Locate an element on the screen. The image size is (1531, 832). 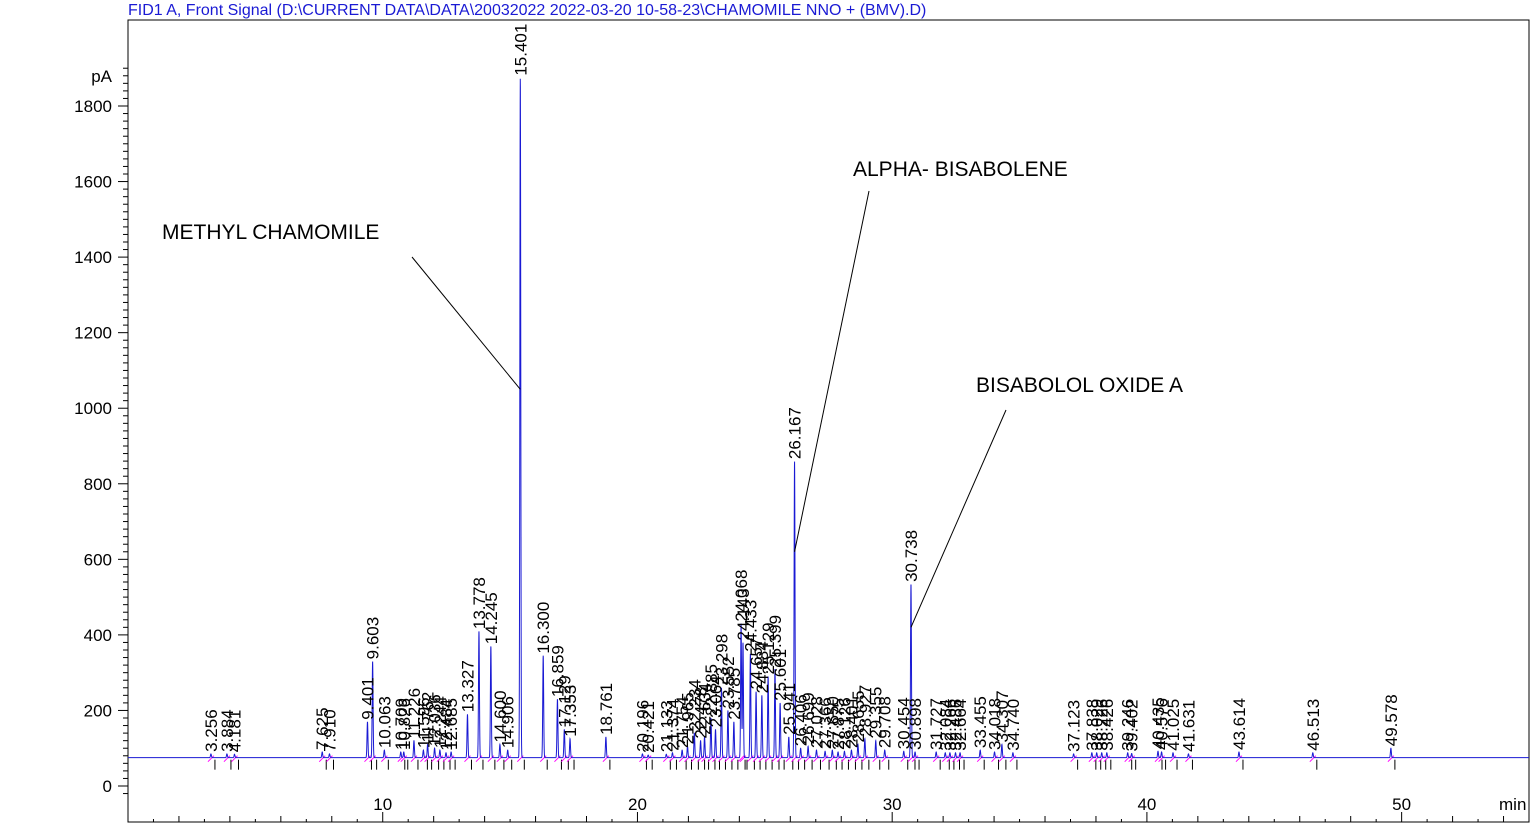
peak-label: 26.167 is located at coordinates (795, 433).